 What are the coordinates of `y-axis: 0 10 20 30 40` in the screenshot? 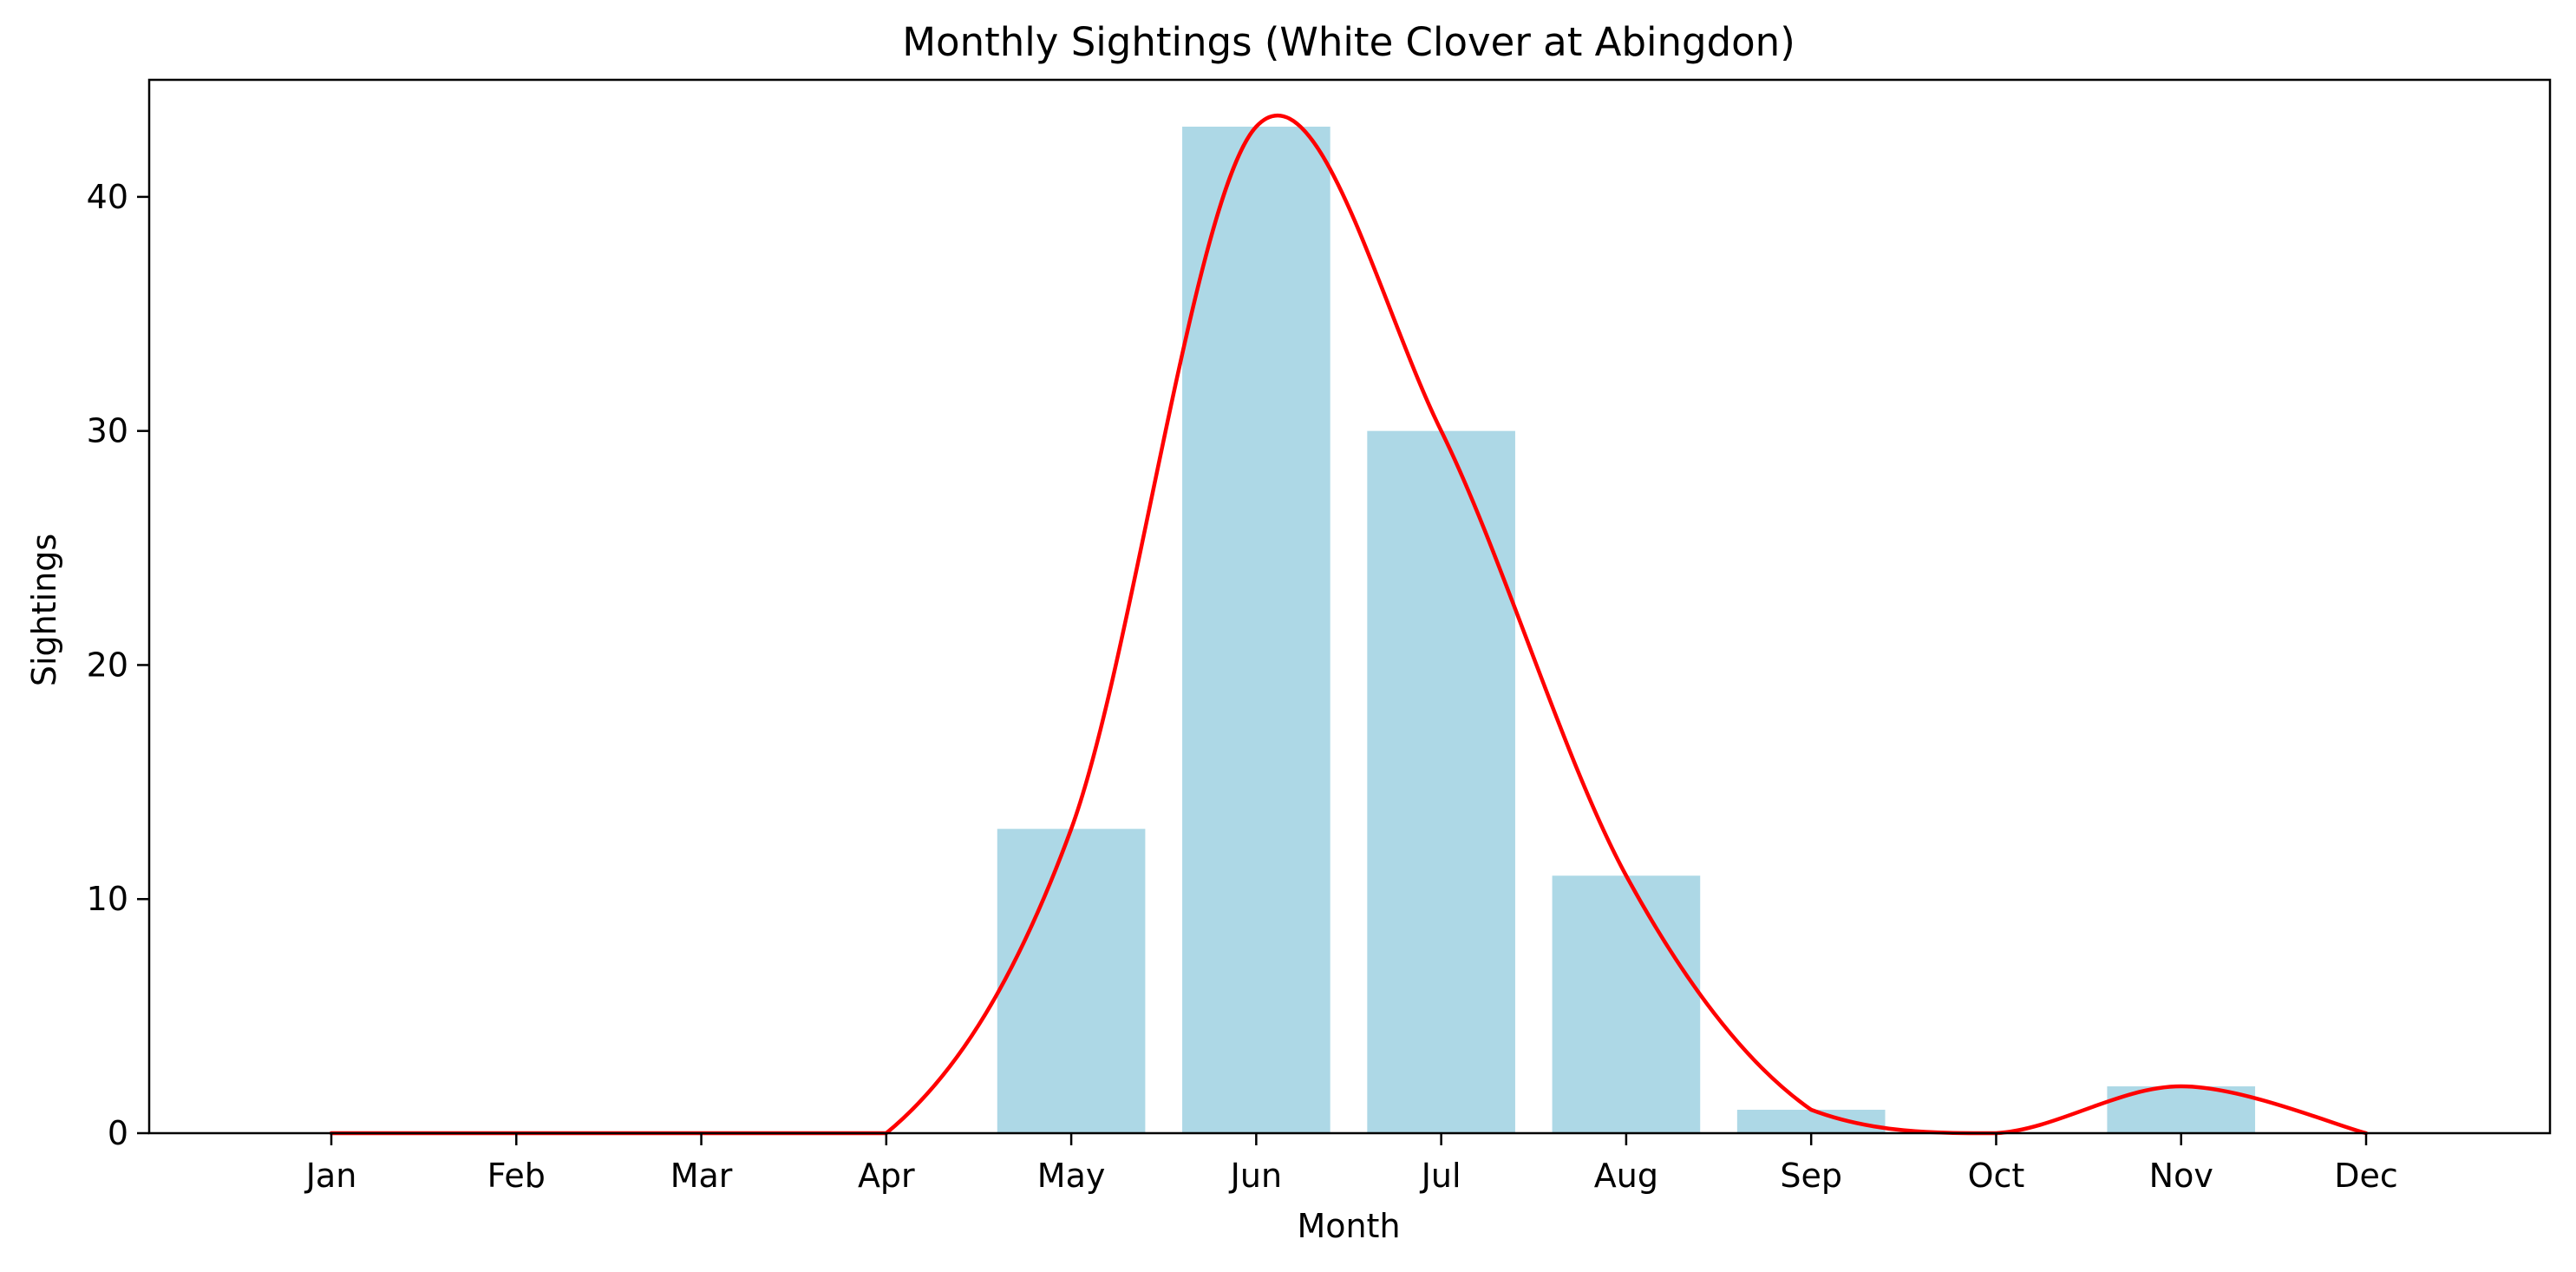 It's located at (118, 665).